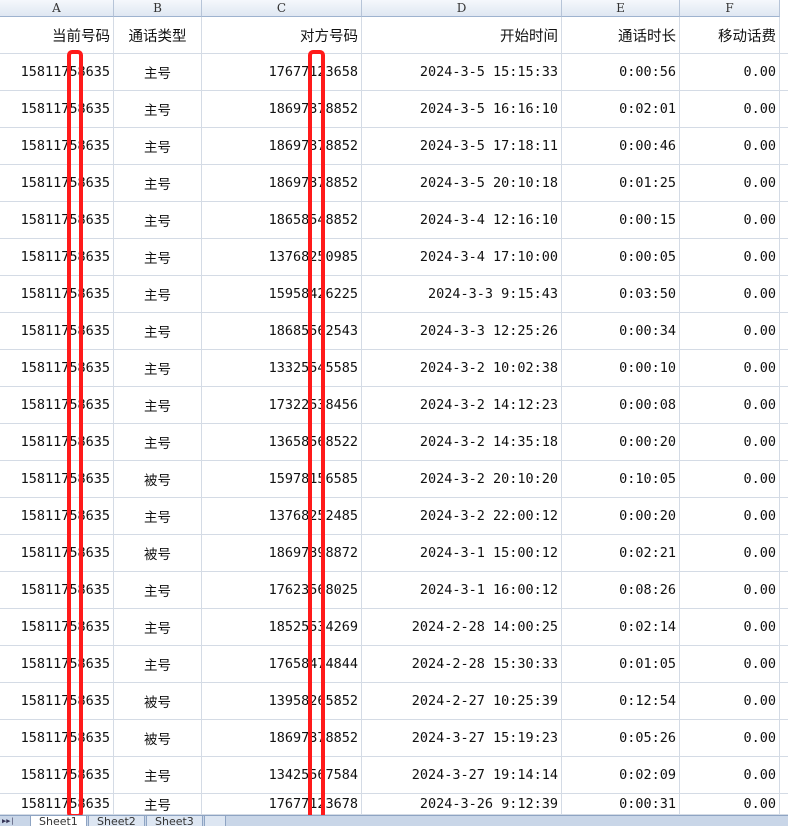 The width and height of the screenshot is (788, 826). Describe the element at coordinates (282, 516) in the screenshot. I see `cell-other-number: 13768252485` at that location.